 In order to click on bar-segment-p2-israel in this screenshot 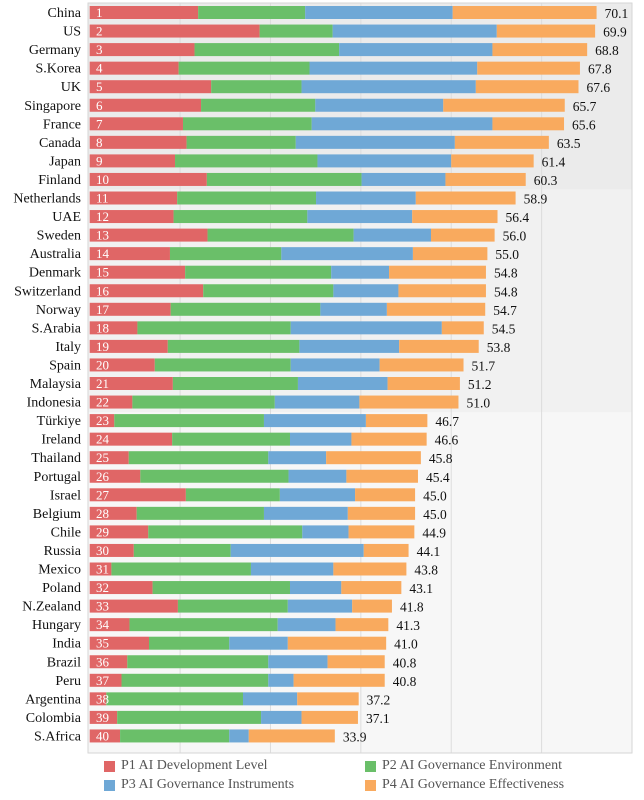, I will do `click(232, 495)`.